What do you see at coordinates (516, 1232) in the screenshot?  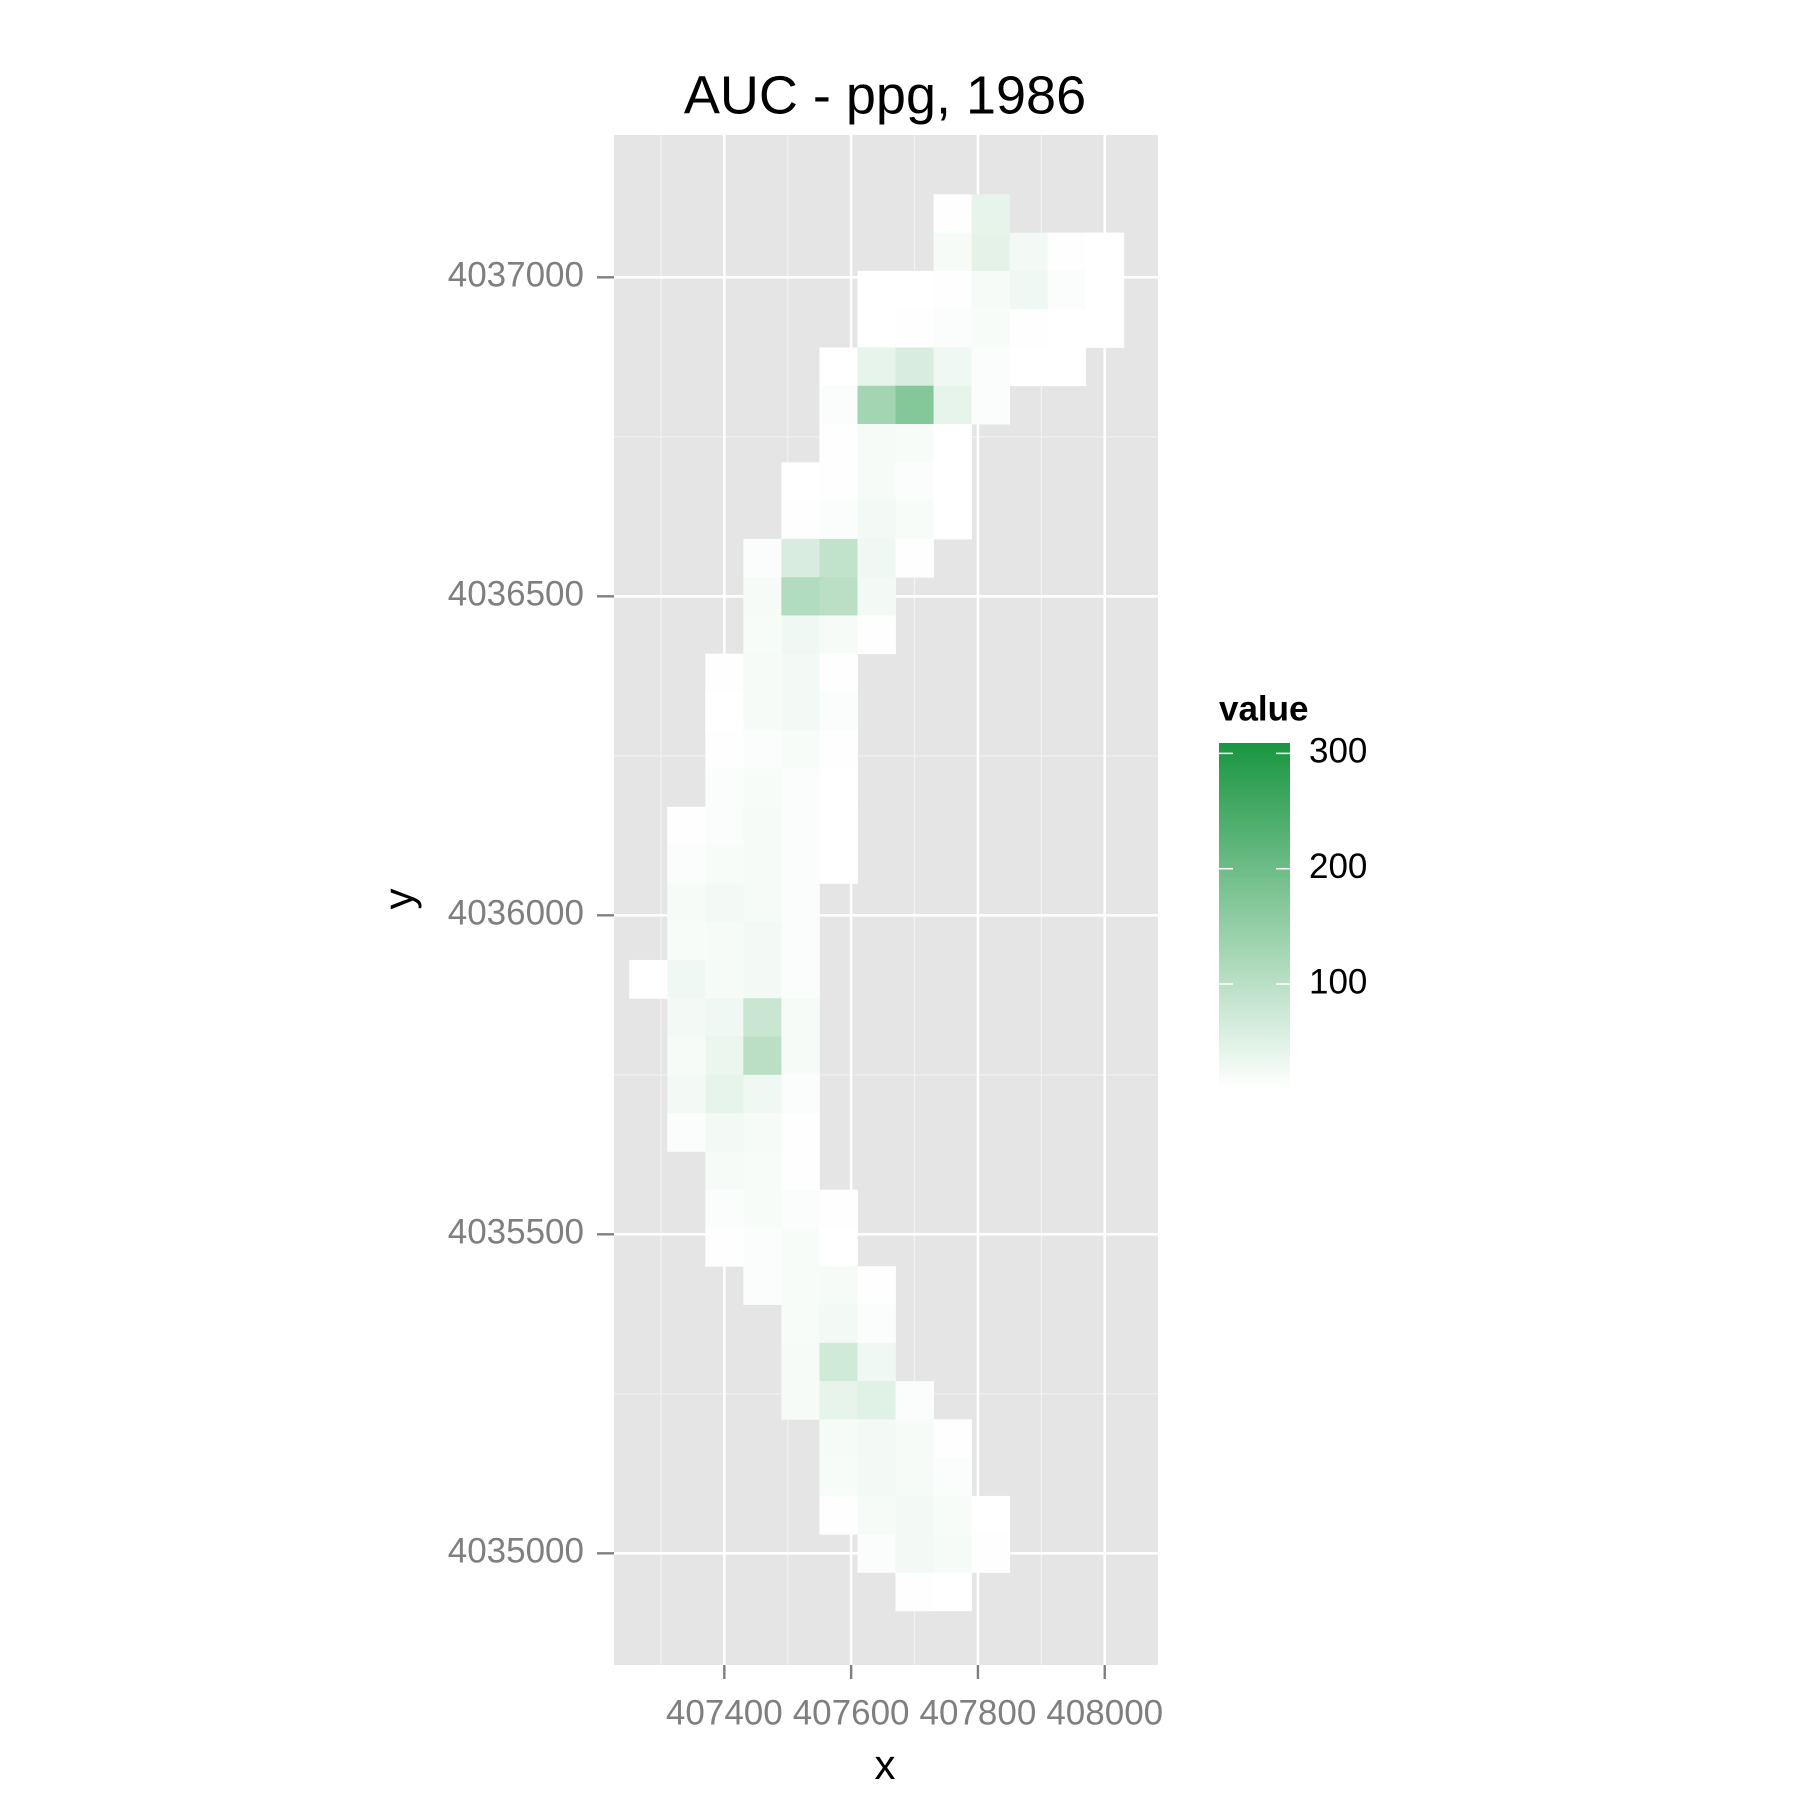 I see `y-tick-label: 4035500` at bounding box center [516, 1232].